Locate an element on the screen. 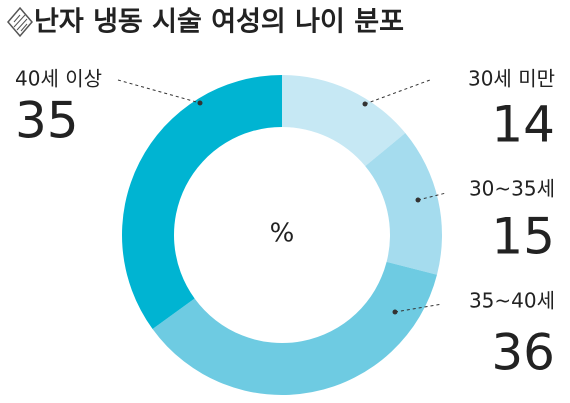  center-label: % is located at coordinates (282, 234).